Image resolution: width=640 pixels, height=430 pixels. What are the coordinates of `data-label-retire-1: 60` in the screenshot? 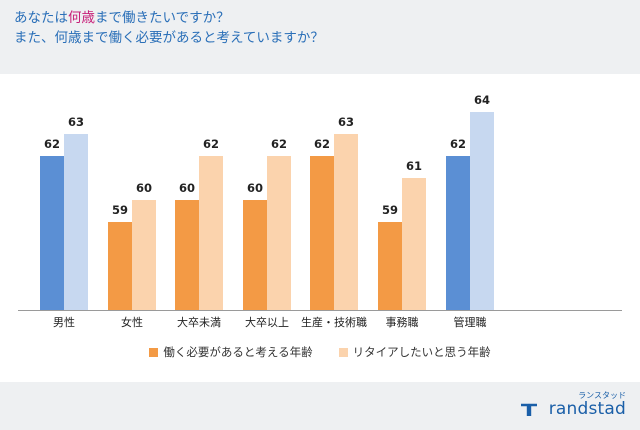 It's located at (144, 188).